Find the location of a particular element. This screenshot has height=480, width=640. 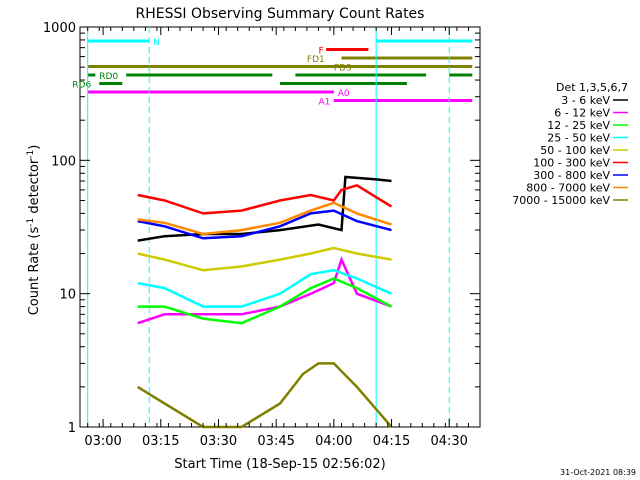

y-tick-label: 100 is located at coordinates (63, 161).